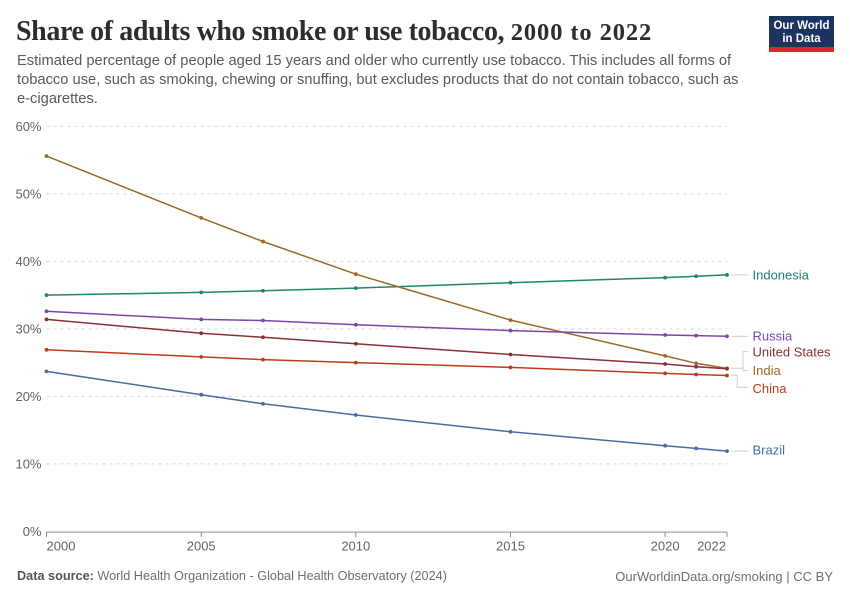 This screenshot has height=600, width=850. I want to click on svg-text: 2010, so click(355, 546).